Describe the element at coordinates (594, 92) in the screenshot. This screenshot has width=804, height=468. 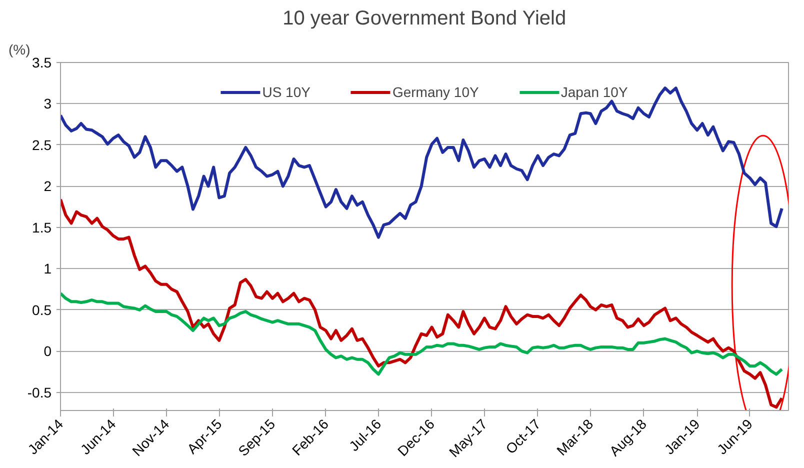
I see `legend-label: Japan 10Y` at that location.